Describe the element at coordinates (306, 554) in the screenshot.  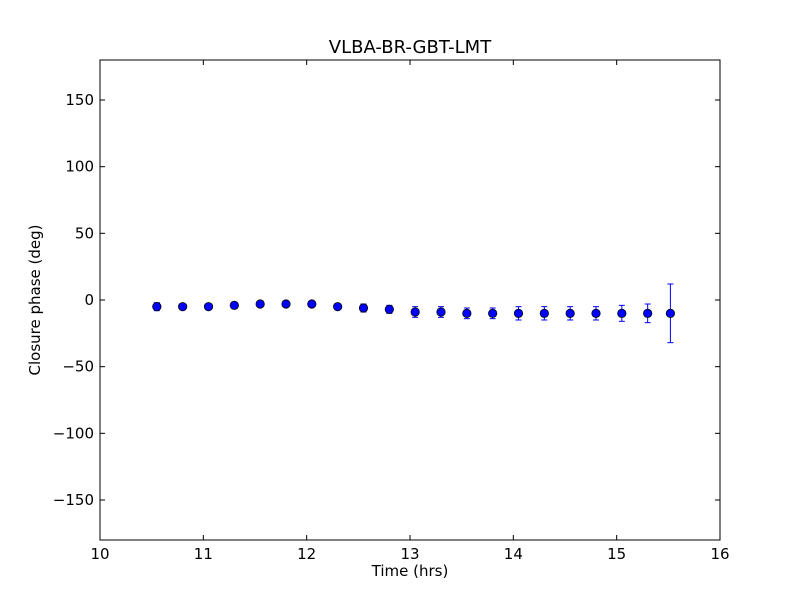
I see `x-tick-label: 12` at that location.